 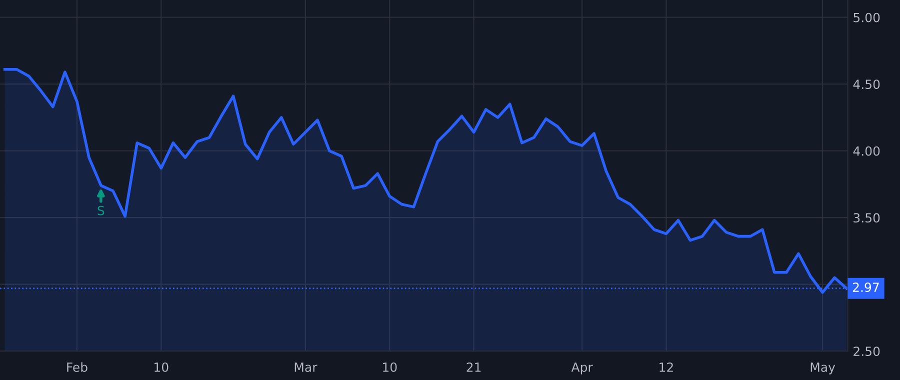 What do you see at coordinates (867, 351) in the screenshot?
I see `y-tick-label: 2.50` at bounding box center [867, 351].